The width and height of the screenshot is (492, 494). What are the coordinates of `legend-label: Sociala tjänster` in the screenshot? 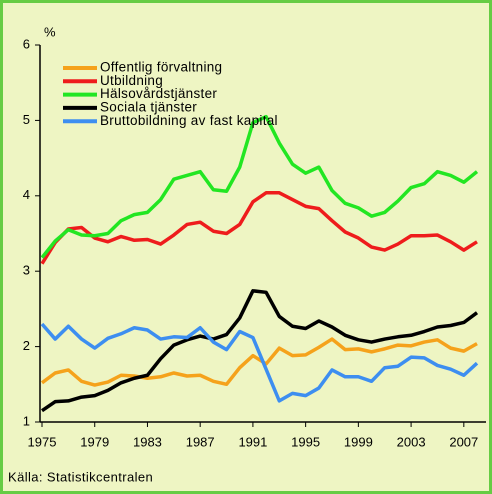 It's located at (148, 106).